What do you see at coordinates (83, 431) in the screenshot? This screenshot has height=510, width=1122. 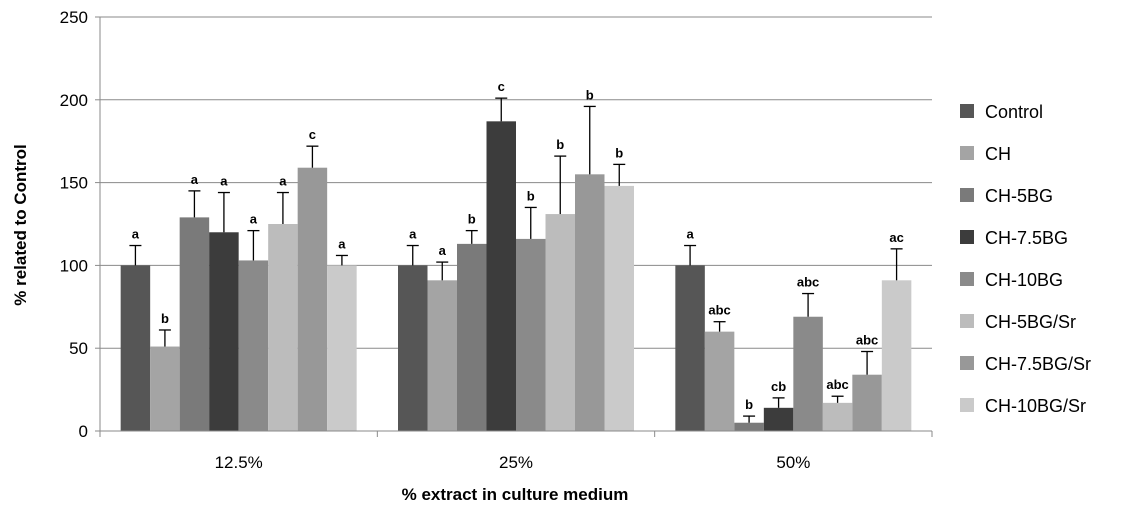 I see `y-tick-label: 0` at bounding box center [83, 431].